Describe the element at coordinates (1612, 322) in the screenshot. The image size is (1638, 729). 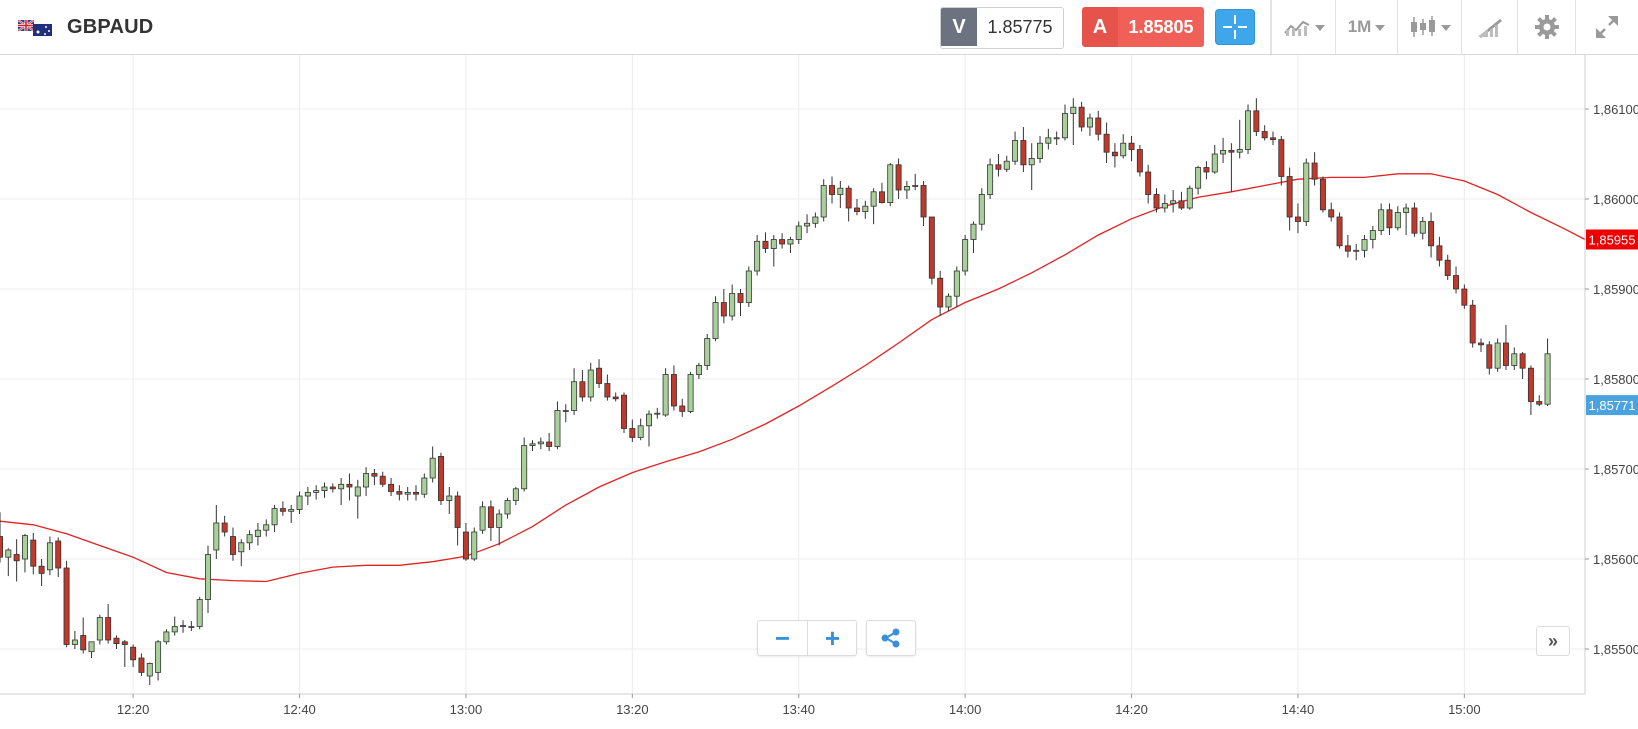
I see `price-tags: 1,85955 1,85771` at that location.